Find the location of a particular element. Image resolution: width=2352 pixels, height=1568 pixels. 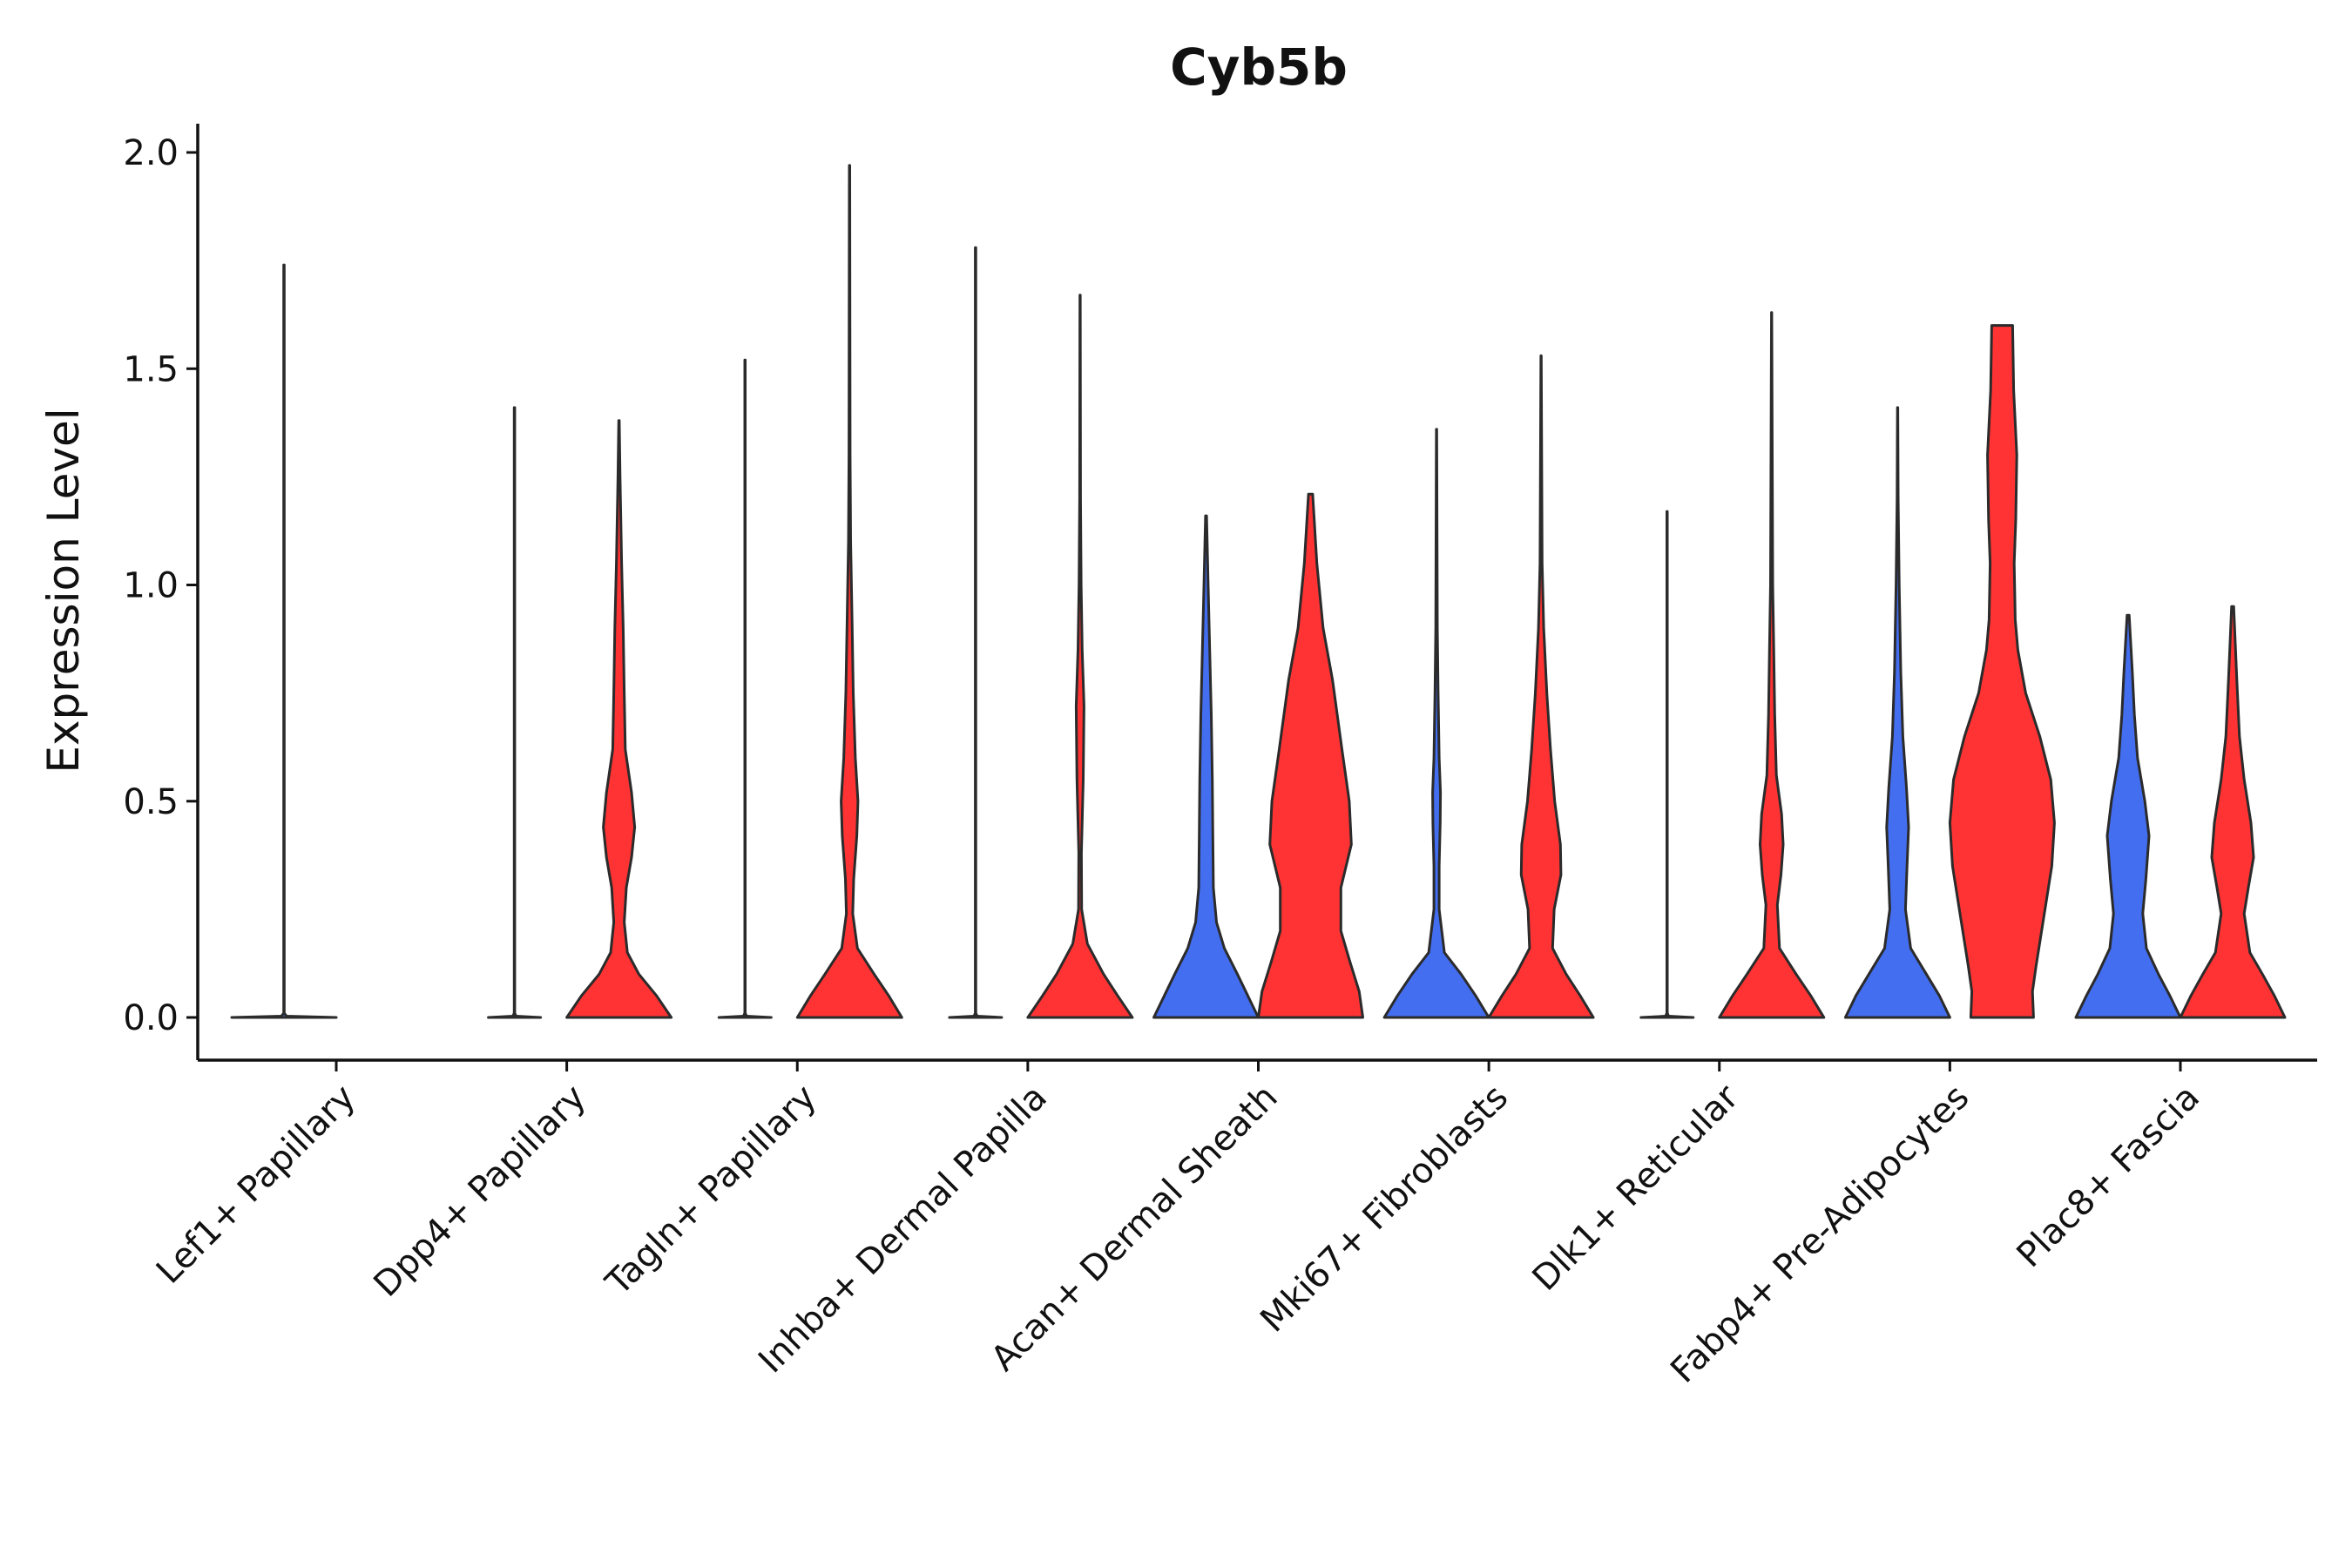

x-tick-label: Dpp4+ Papillary is located at coordinates (480, 1191).